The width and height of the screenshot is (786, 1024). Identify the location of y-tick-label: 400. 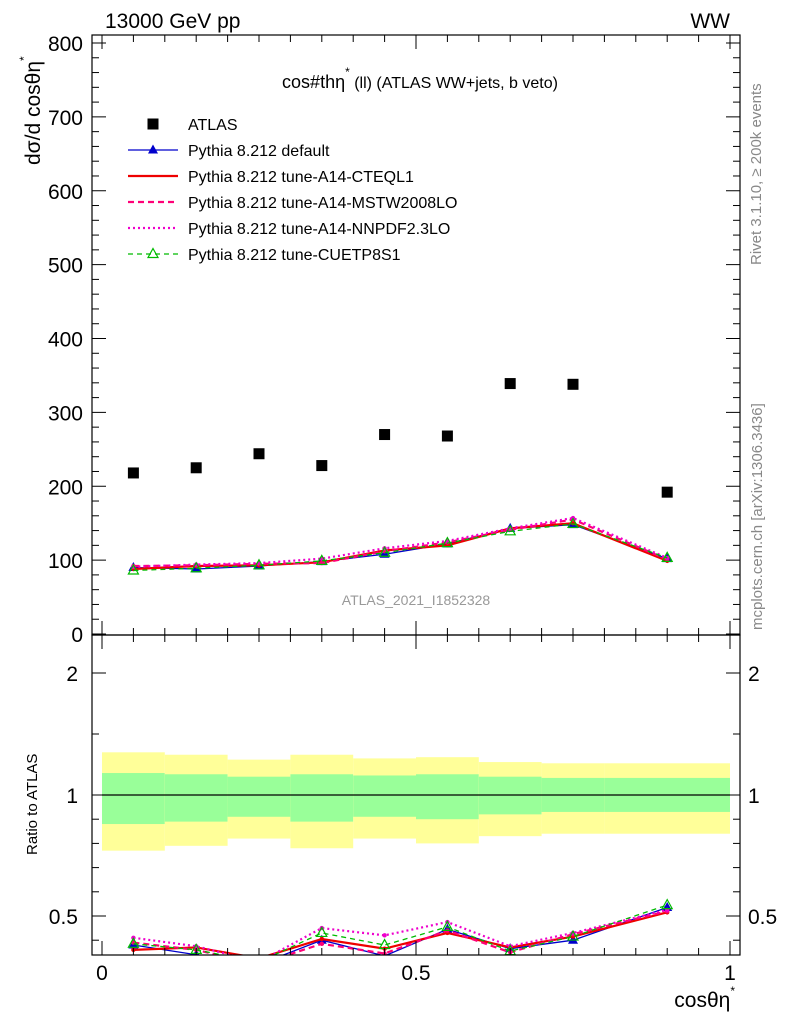
(65, 340).